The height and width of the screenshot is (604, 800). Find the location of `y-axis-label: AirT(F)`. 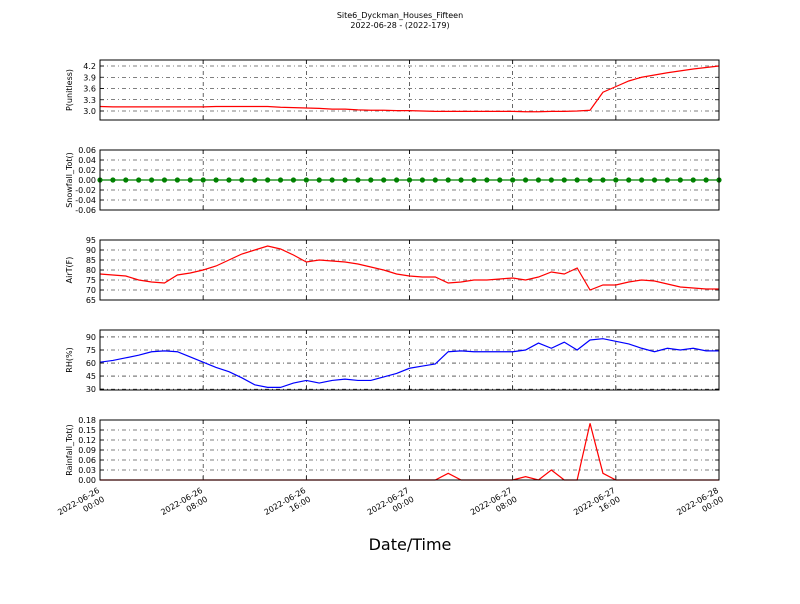

y-axis-label: AirT(F) is located at coordinates (69, 270).